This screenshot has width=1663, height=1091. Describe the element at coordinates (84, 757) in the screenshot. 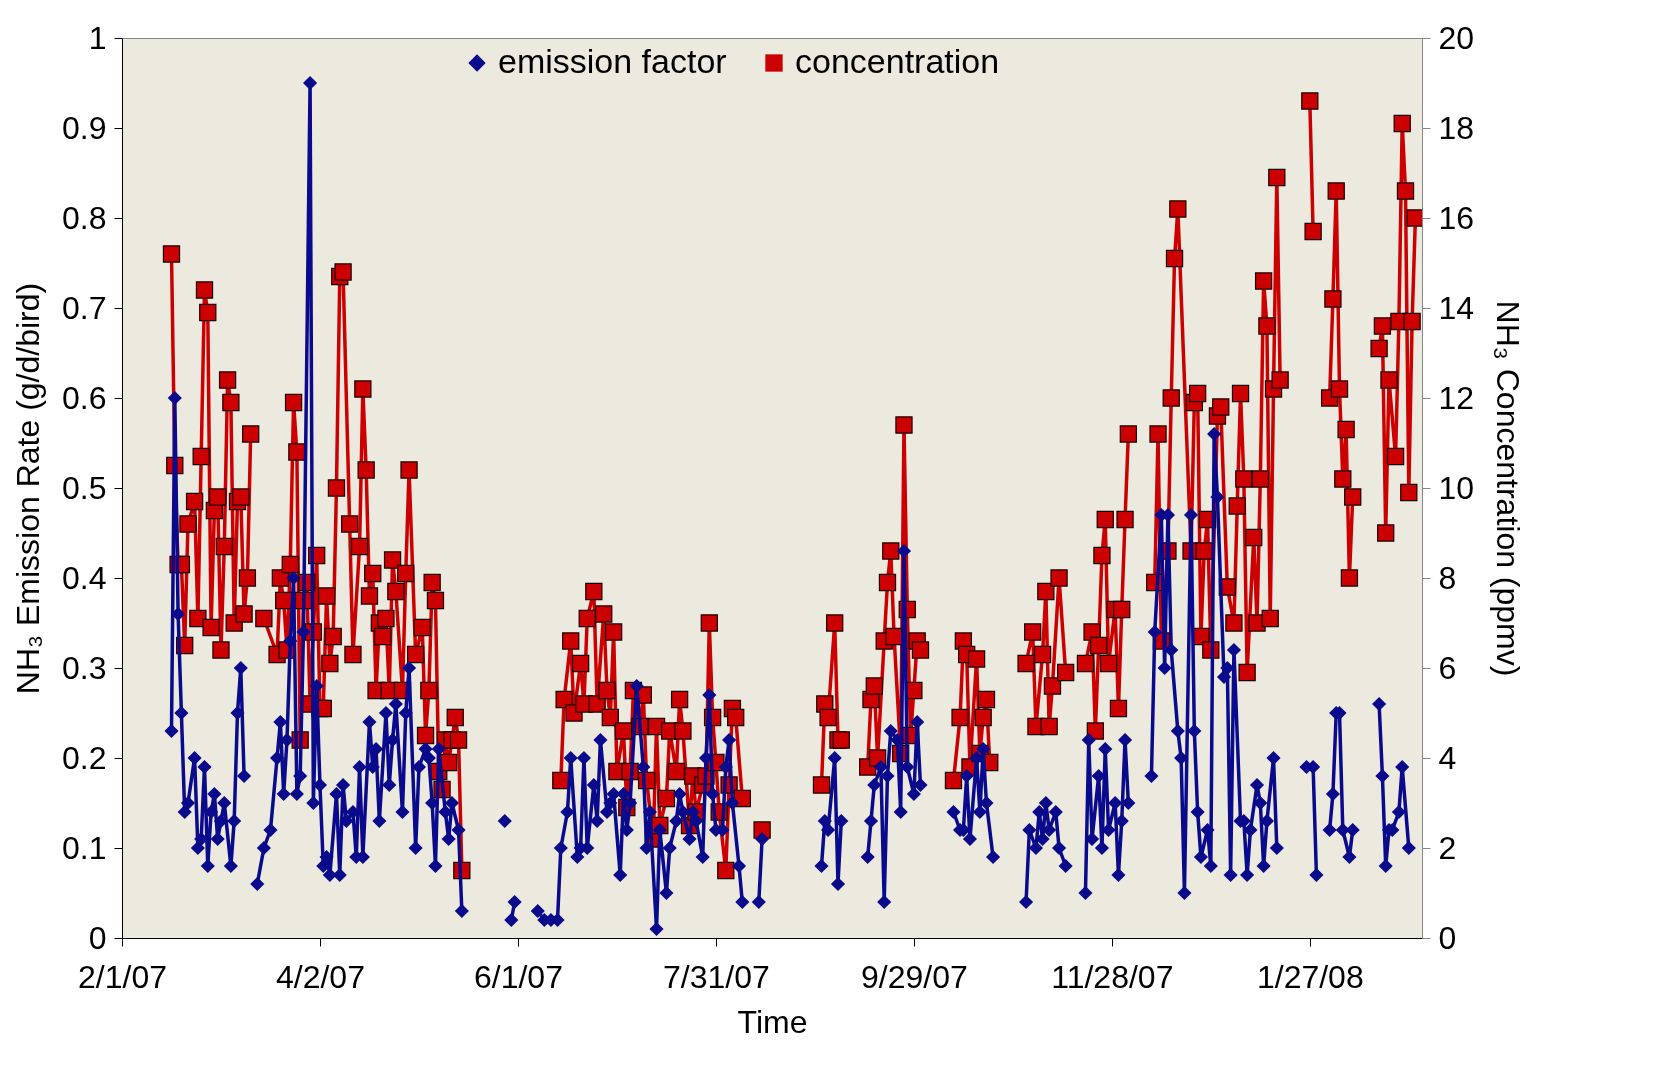

I see `y-tick-label: 0.2` at that location.